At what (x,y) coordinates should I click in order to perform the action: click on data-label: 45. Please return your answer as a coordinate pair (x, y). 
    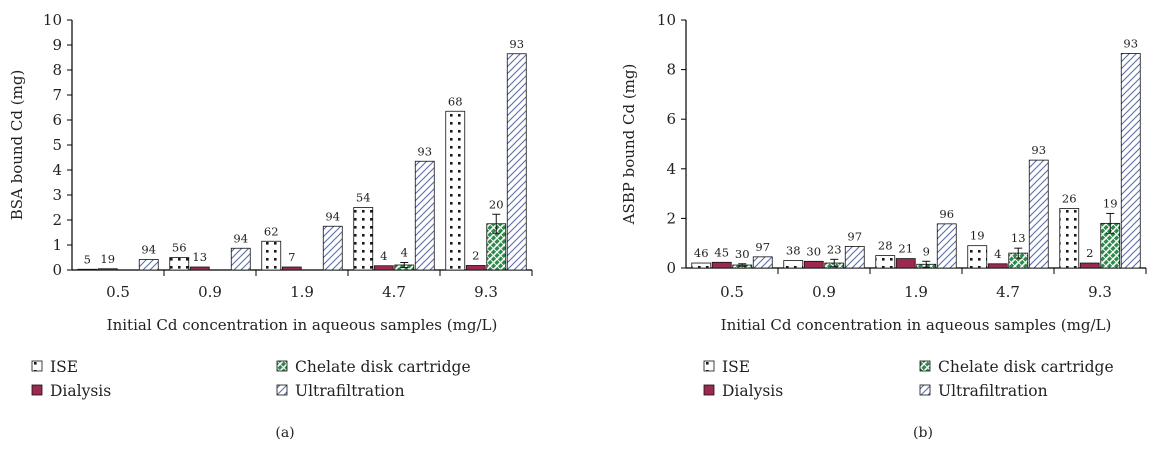
    Looking at the image, I should click on (721, 252).